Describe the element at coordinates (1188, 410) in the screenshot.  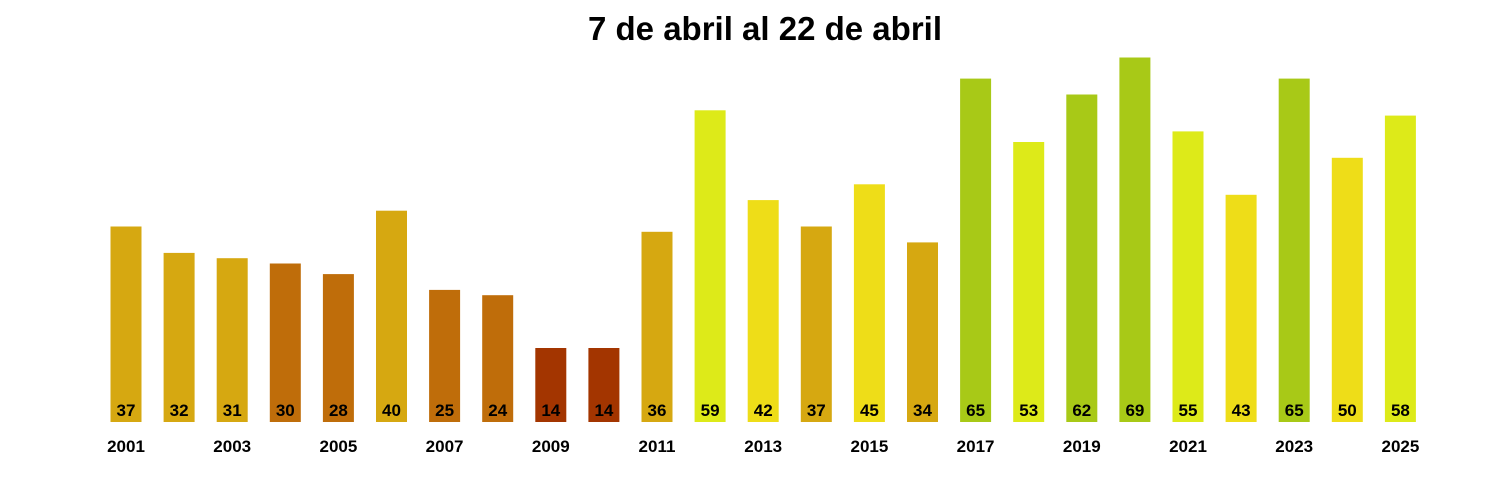
I see `value-label-2021: 55` at that location.